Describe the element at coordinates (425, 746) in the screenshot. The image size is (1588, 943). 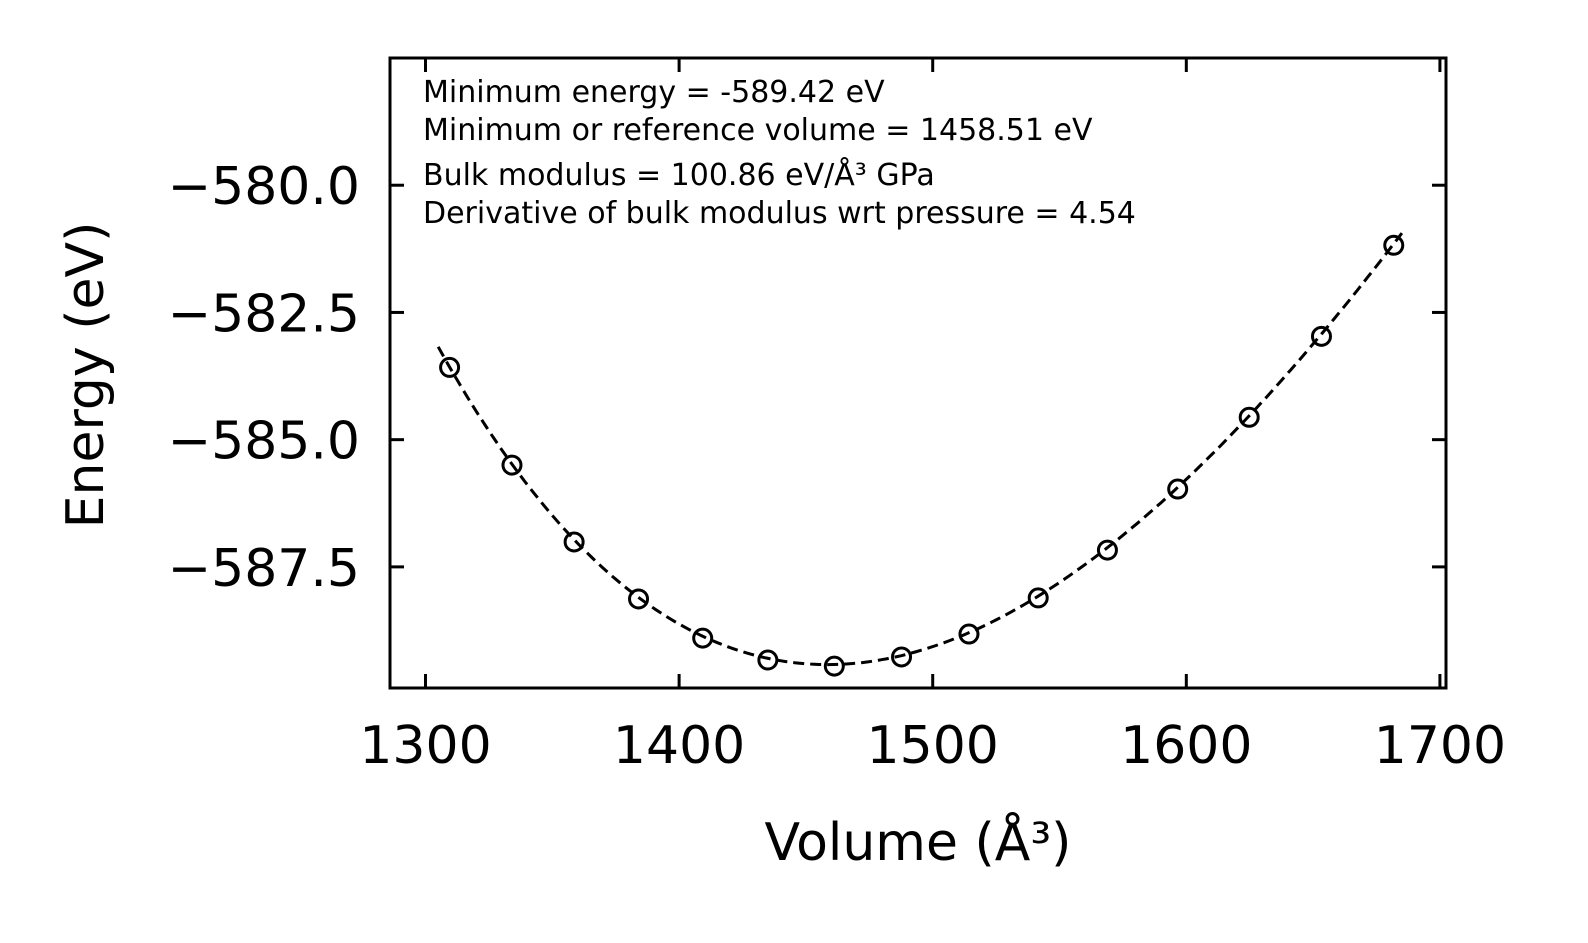
I see `x-tick-label: 1300` at that location.